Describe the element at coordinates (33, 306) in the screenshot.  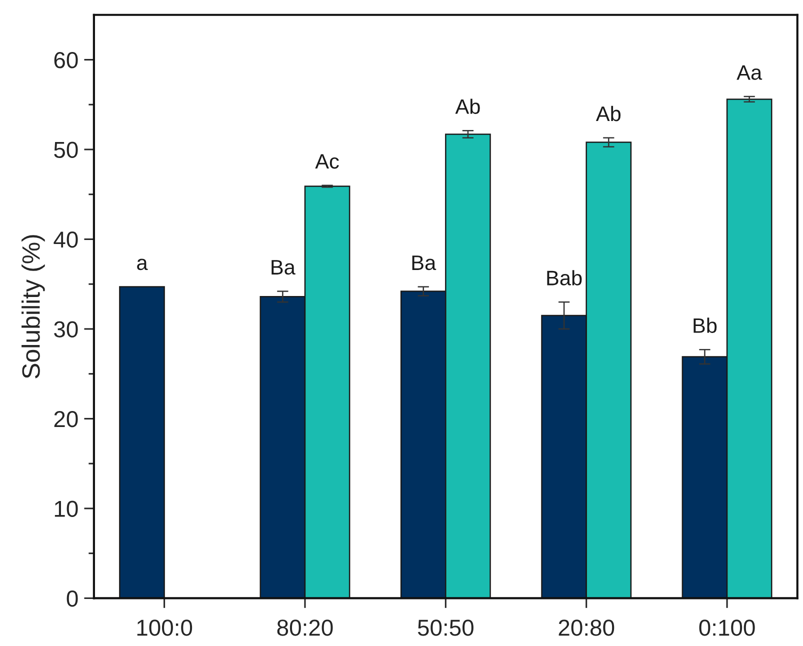
I see `y-axis-title: Solubility (%)` at that location.